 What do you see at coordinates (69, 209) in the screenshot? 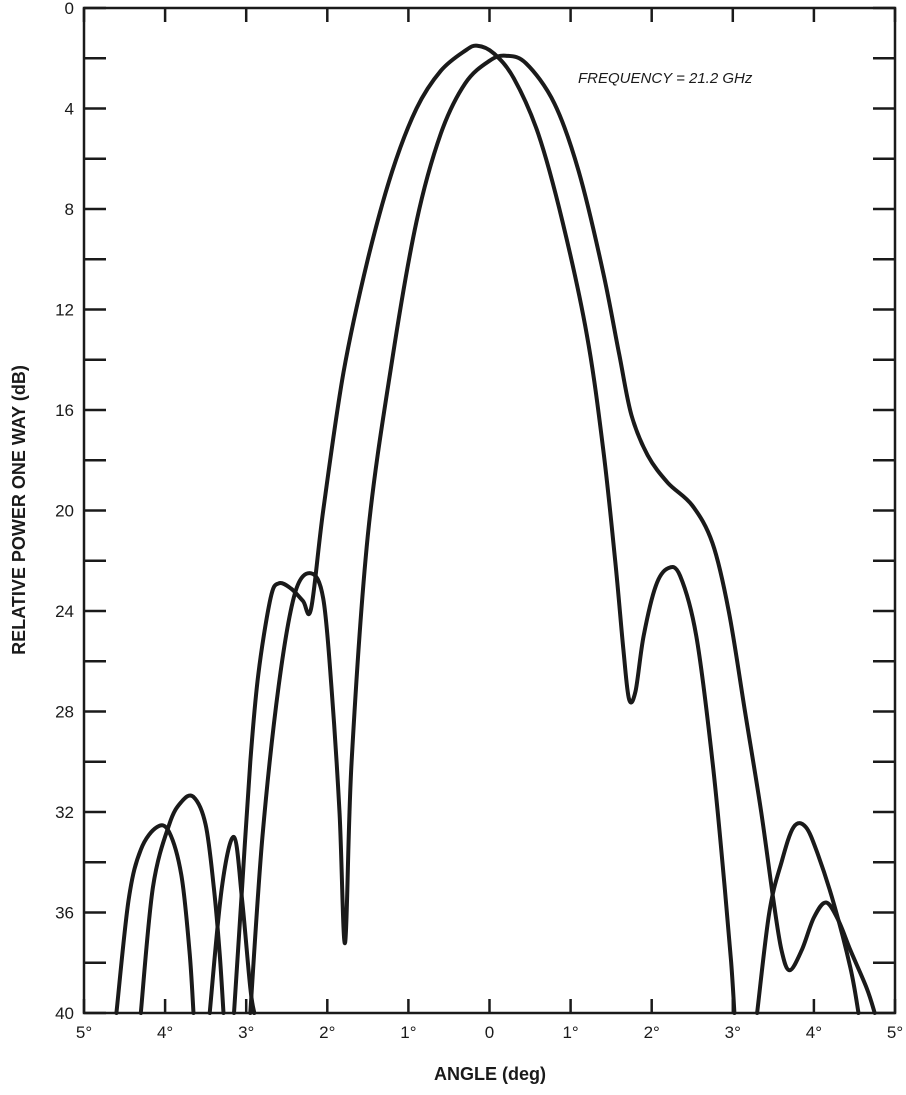
I see `y-tick-label: 8` at bounding box center [69, 209].